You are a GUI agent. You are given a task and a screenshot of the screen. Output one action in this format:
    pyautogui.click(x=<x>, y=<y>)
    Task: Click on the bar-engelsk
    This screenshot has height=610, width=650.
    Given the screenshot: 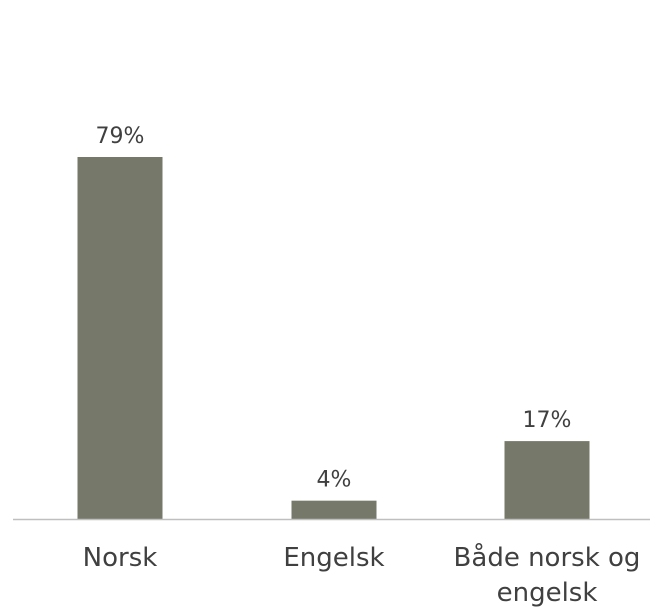 What is the action you would take?
    pyautogui.click(x=334, y=509)
    